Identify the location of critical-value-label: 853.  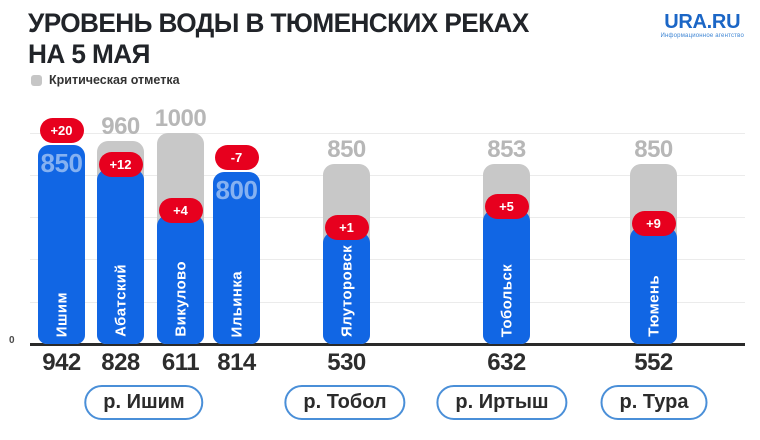
(506, 149).